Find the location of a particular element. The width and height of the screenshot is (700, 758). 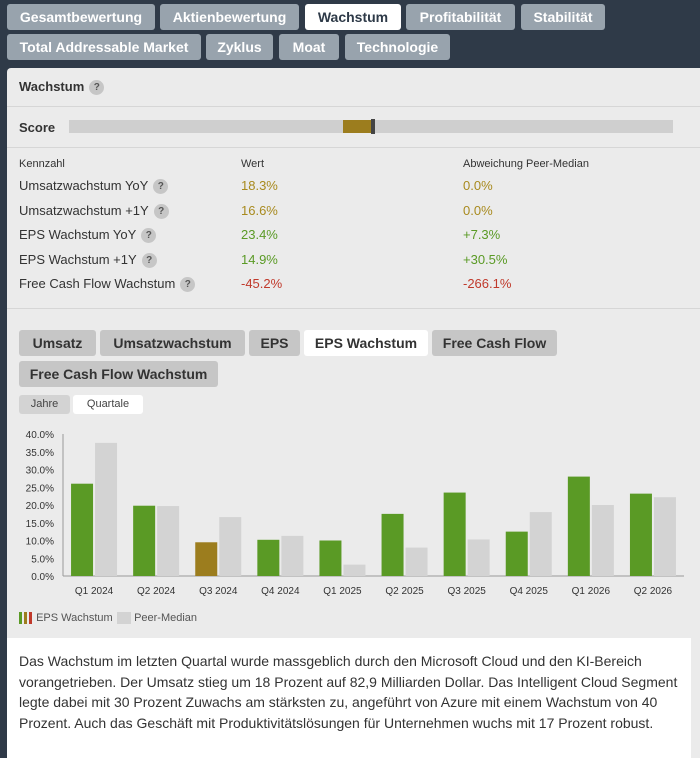

x-tick-label: Q1 2024 is located at coordinates (94, 591).